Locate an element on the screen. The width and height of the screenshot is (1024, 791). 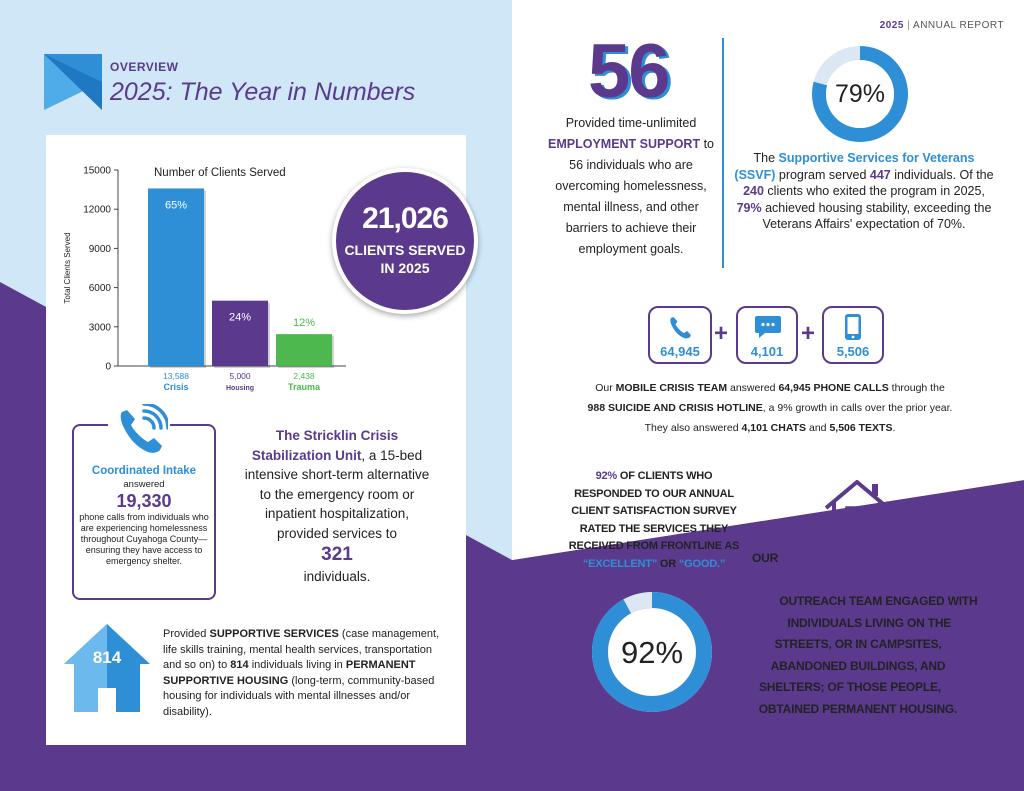
satisfaction-percent-ring is located at coordinates (652, 652).